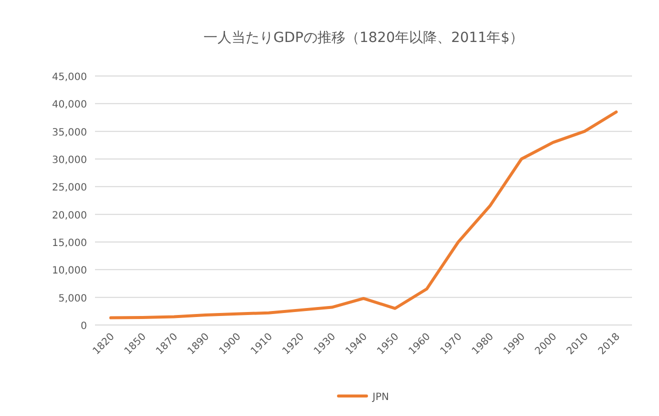  What do you see at coordinates (69, 132) in the screenshot?
I see `y-tick-label: 35,000` at bounding box center [69, 132].